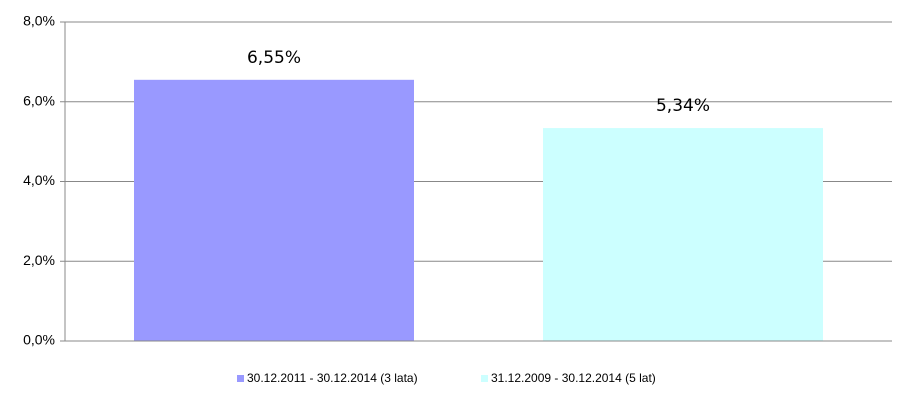 The image size is (914, 404). Describe the element at coordinates (39, 180) in the screenshot. I see `y-tick-label: 4,0%` at that location.